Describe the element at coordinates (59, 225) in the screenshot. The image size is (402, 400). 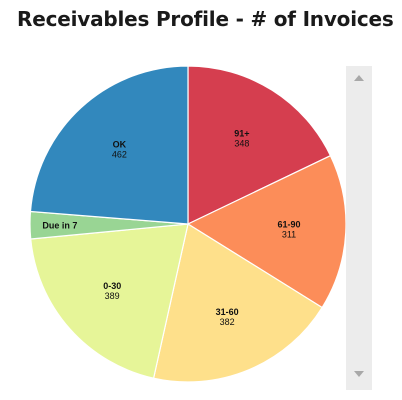
I see `pie-label-due-in-7: Due in 7` at that location.